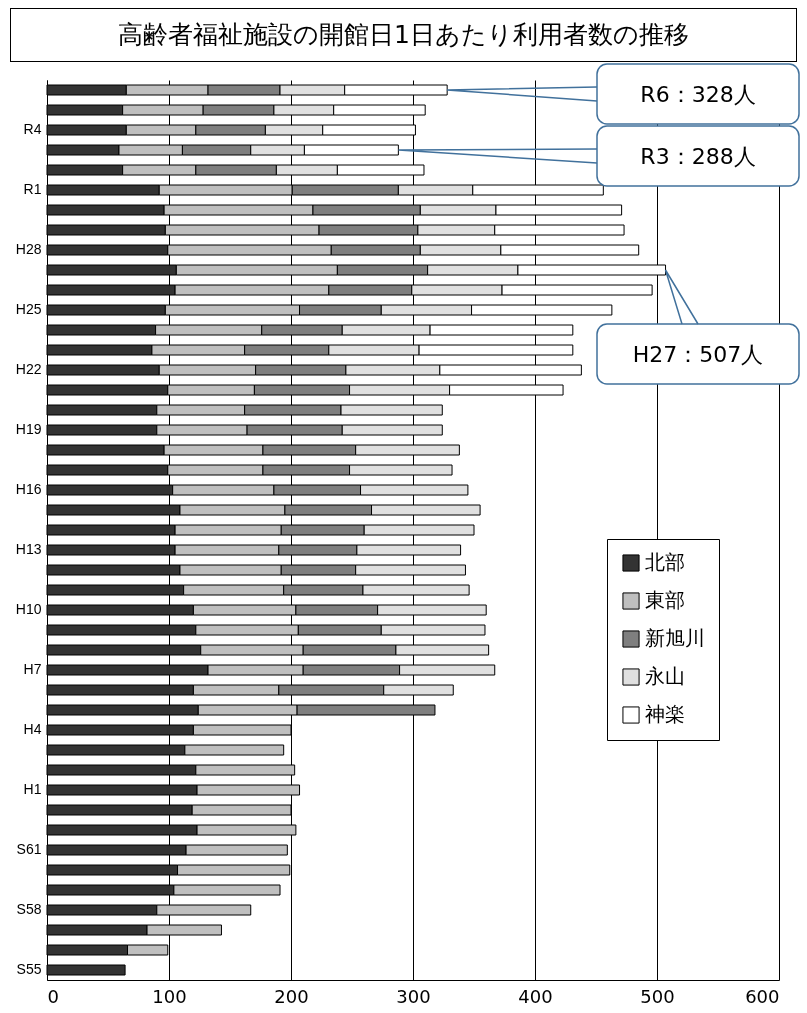 The image size is (807, 1013). Describe the element at coordinates (291, 996) in the screenshot. I see `x-tick-label: 200` at that location.